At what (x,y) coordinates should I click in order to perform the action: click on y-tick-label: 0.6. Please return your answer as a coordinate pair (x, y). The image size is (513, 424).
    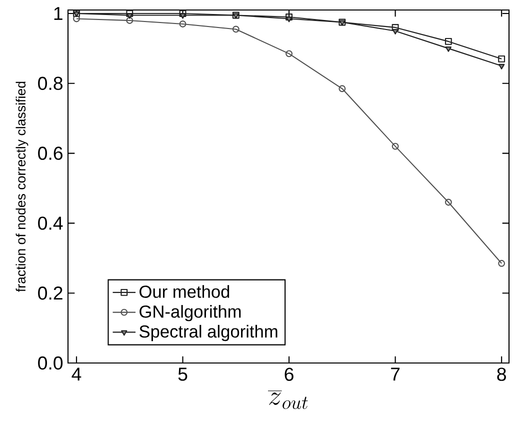
    Looking at the image, I should click on (50, 153).